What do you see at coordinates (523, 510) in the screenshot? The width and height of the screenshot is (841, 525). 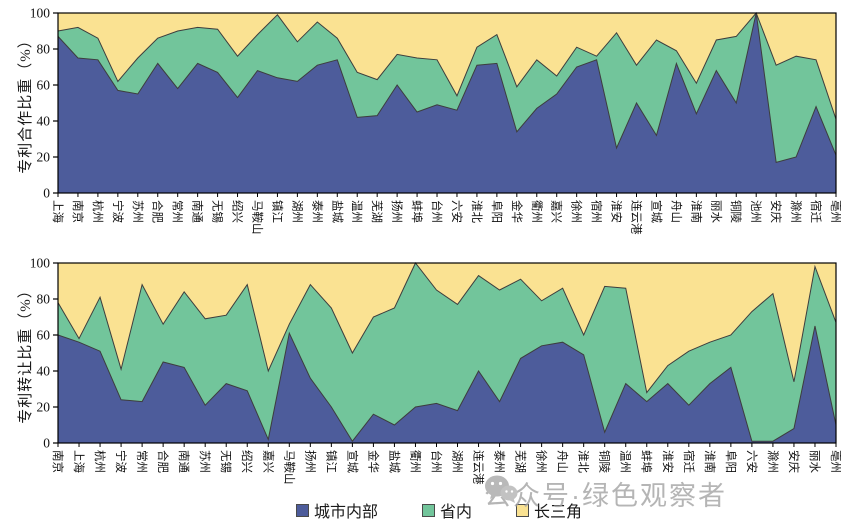 I see `legend-swatch-yellow-icon` at bounding box center [523, 510].